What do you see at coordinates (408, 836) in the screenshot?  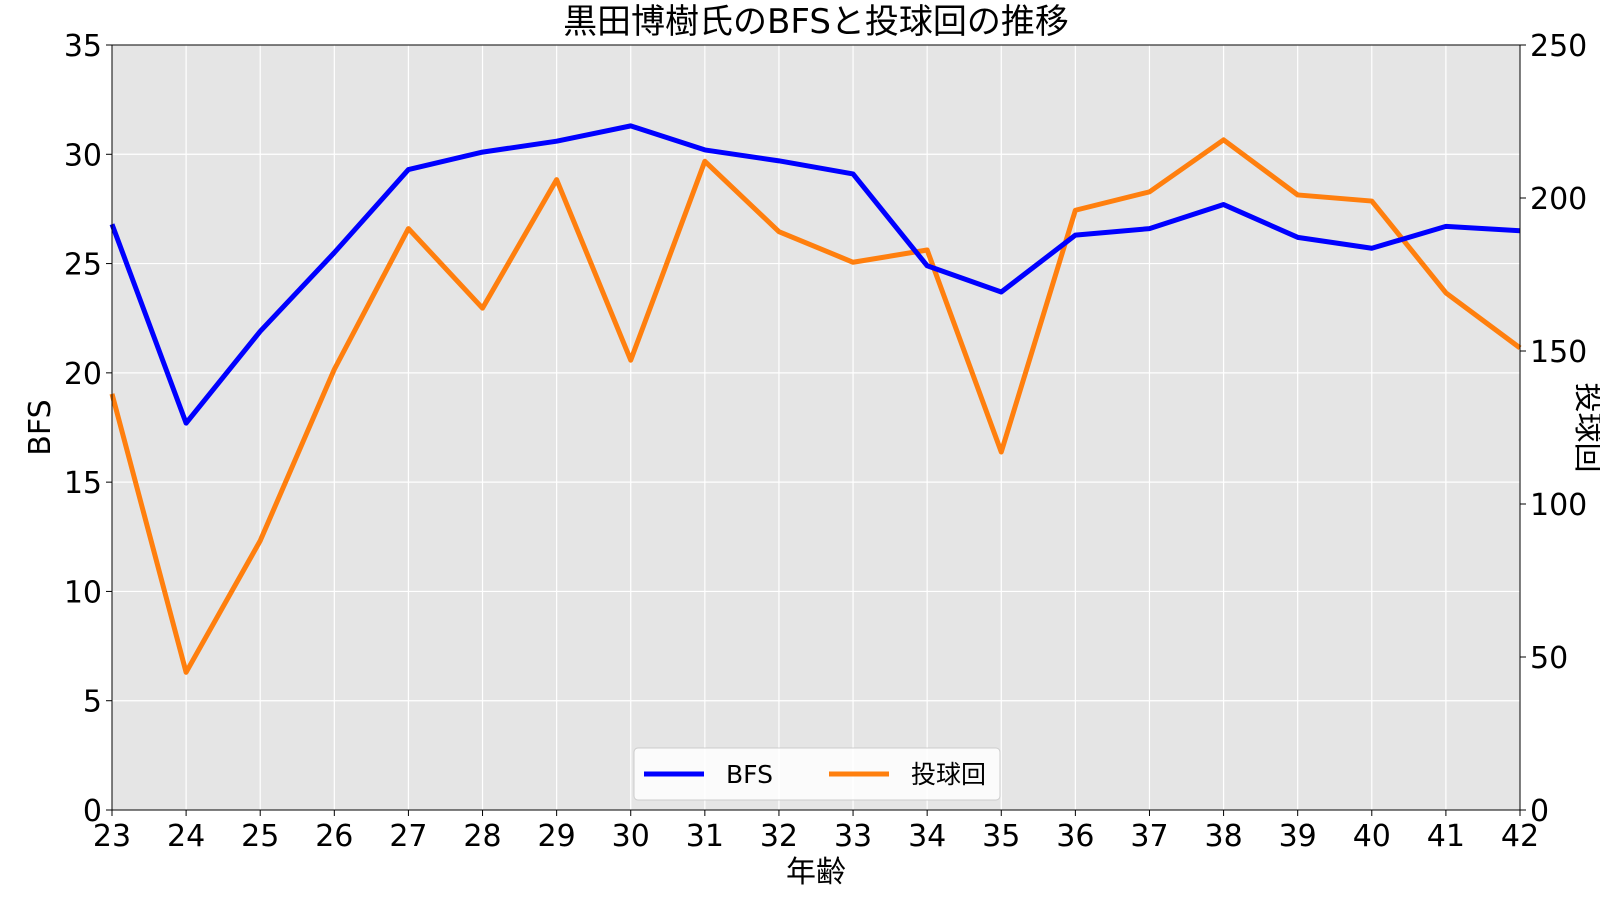 I see `x-tick-label: 27` at bounding box center [408, 836].